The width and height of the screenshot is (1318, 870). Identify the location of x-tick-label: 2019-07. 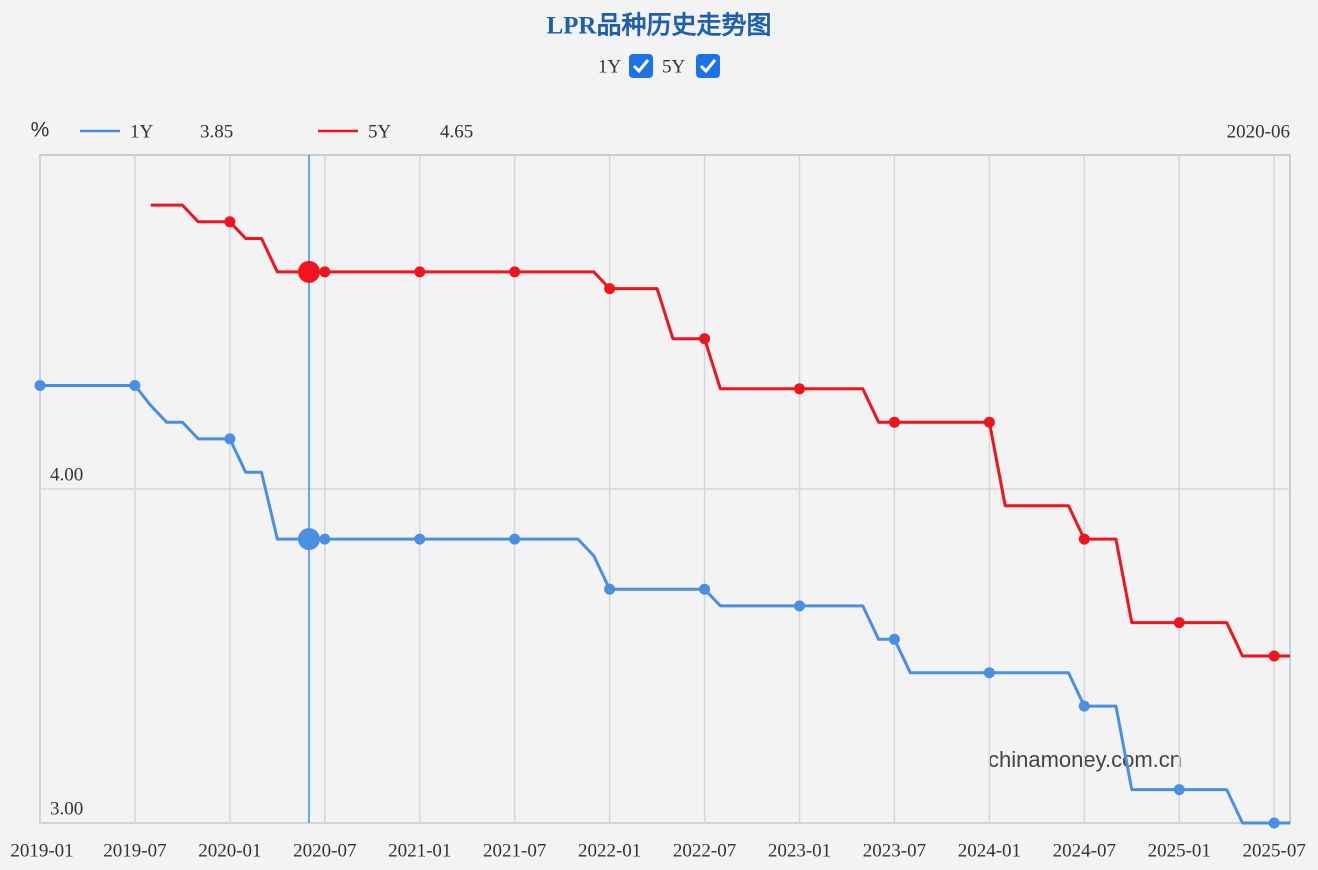
(134, 850).